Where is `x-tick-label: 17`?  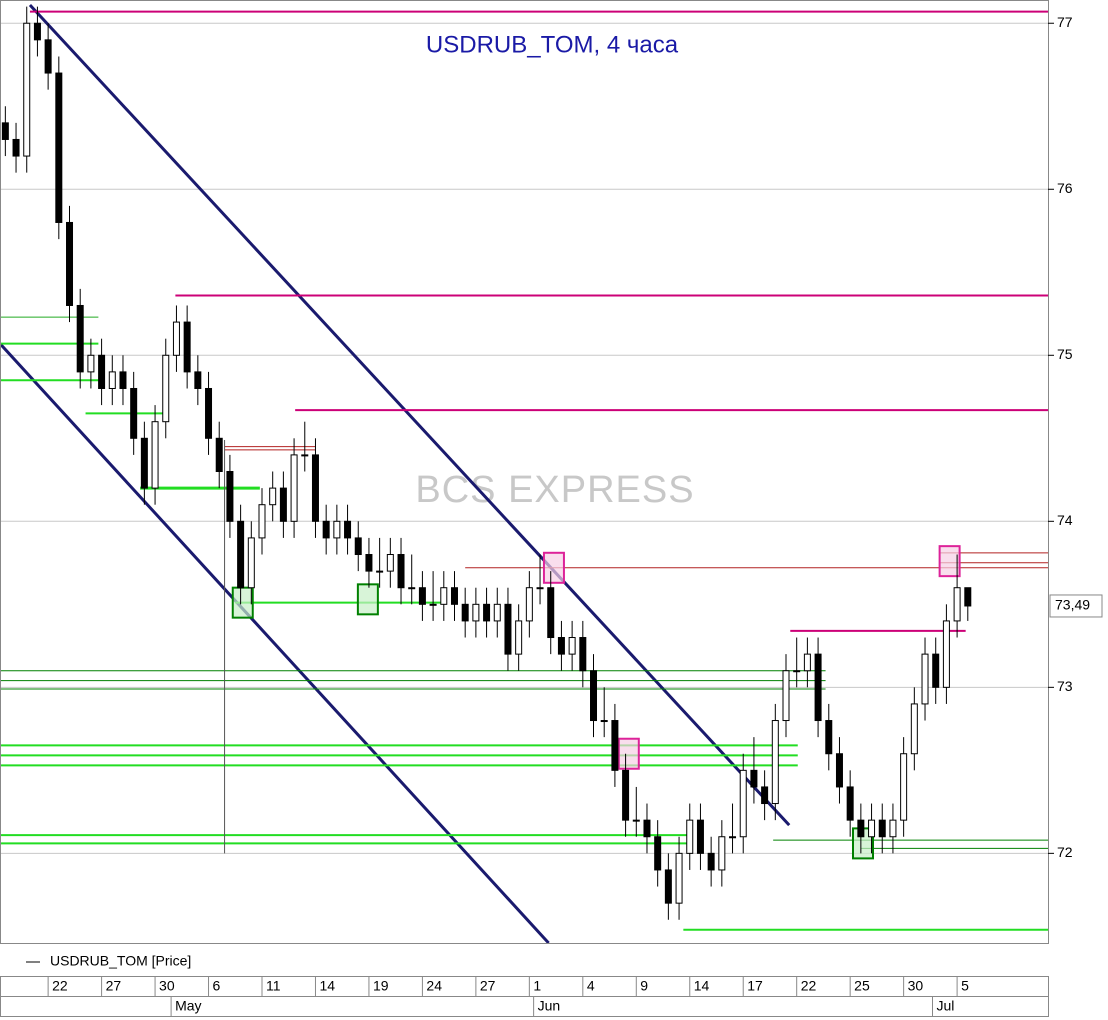
x-tick-label: 17 is located at coordinates (755, 986).